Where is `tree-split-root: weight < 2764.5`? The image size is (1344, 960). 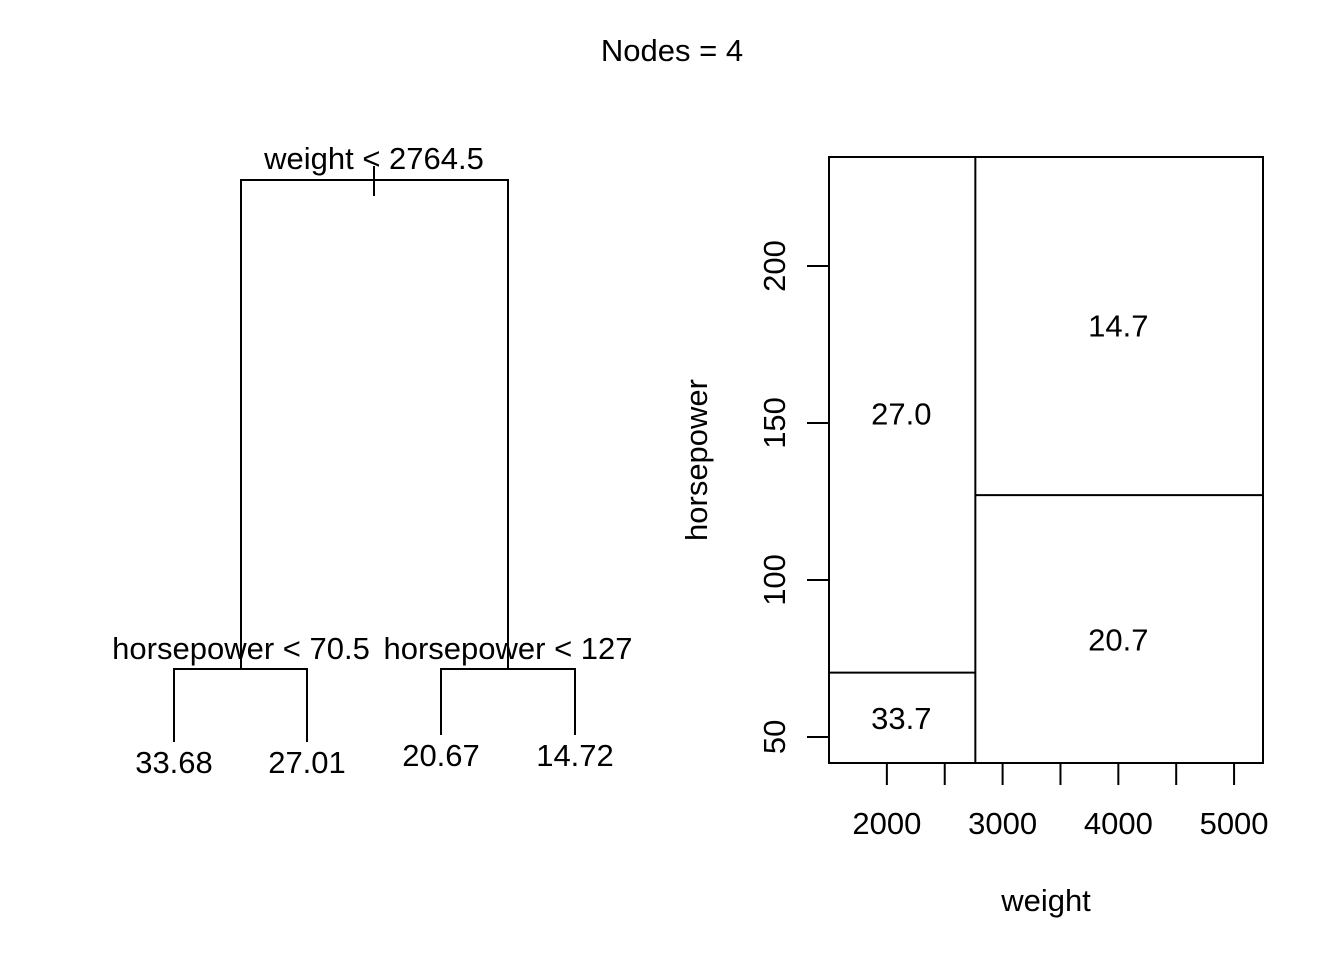
tree-split-root: weight < 2764.5 is located at coordinates (373, 158).